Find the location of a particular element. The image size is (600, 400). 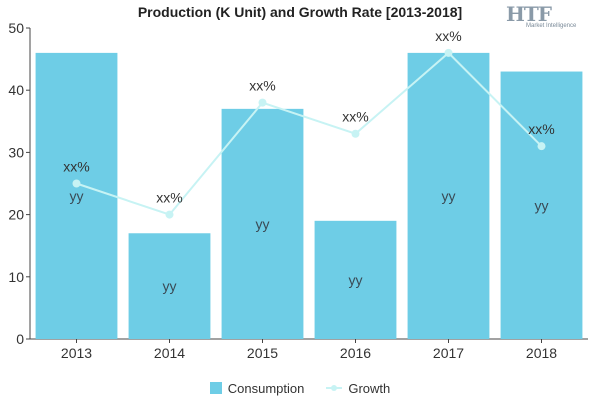

logo-subtitle: Market Intelligence is located at coordinates (551, 26).